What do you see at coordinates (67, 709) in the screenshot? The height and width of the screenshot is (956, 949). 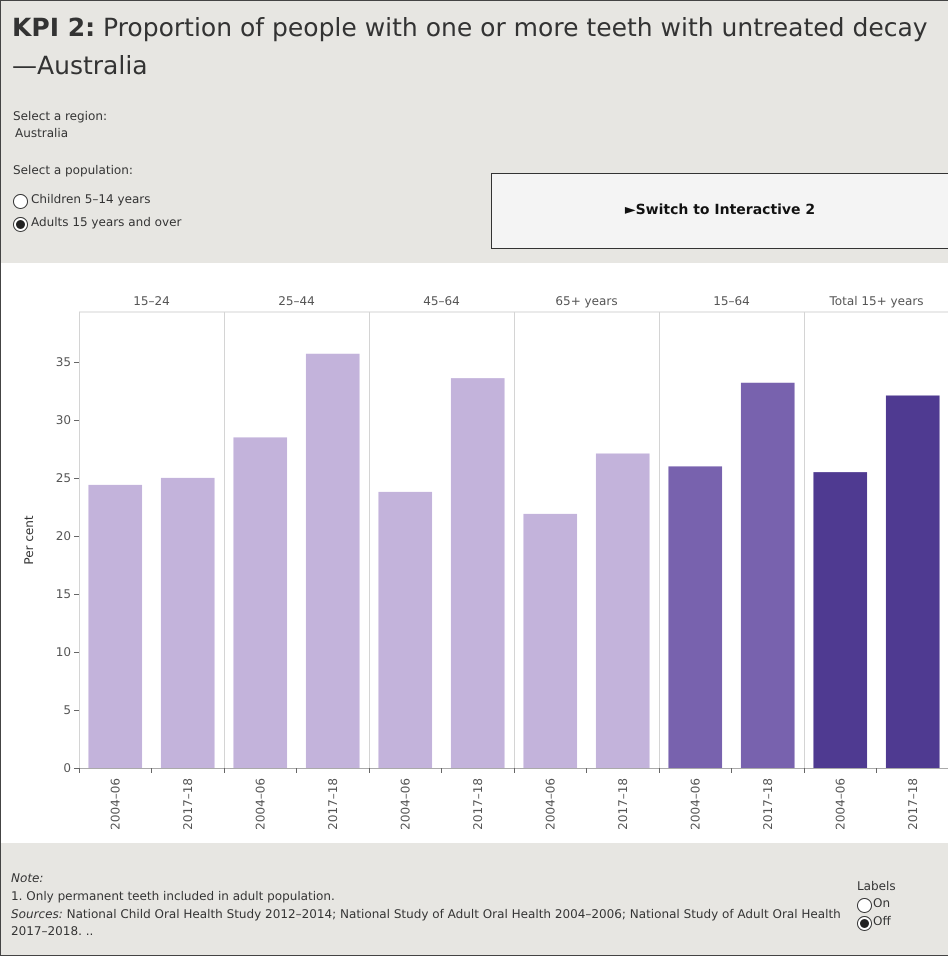 I see `y-tick-label: 5` at bounding box center [67, 709].